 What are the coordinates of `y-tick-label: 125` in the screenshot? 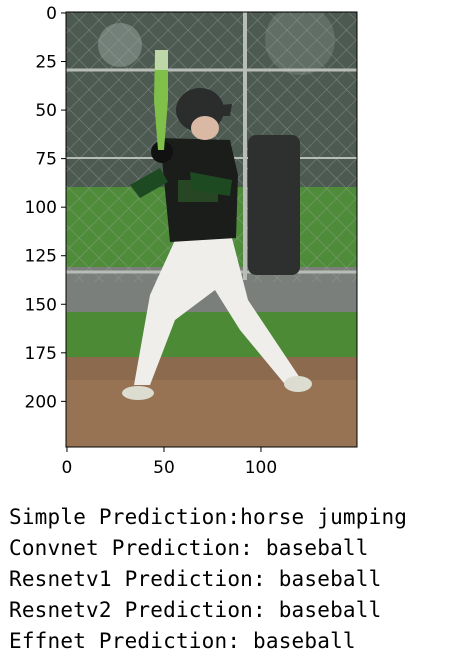 It's located at (41, 257).